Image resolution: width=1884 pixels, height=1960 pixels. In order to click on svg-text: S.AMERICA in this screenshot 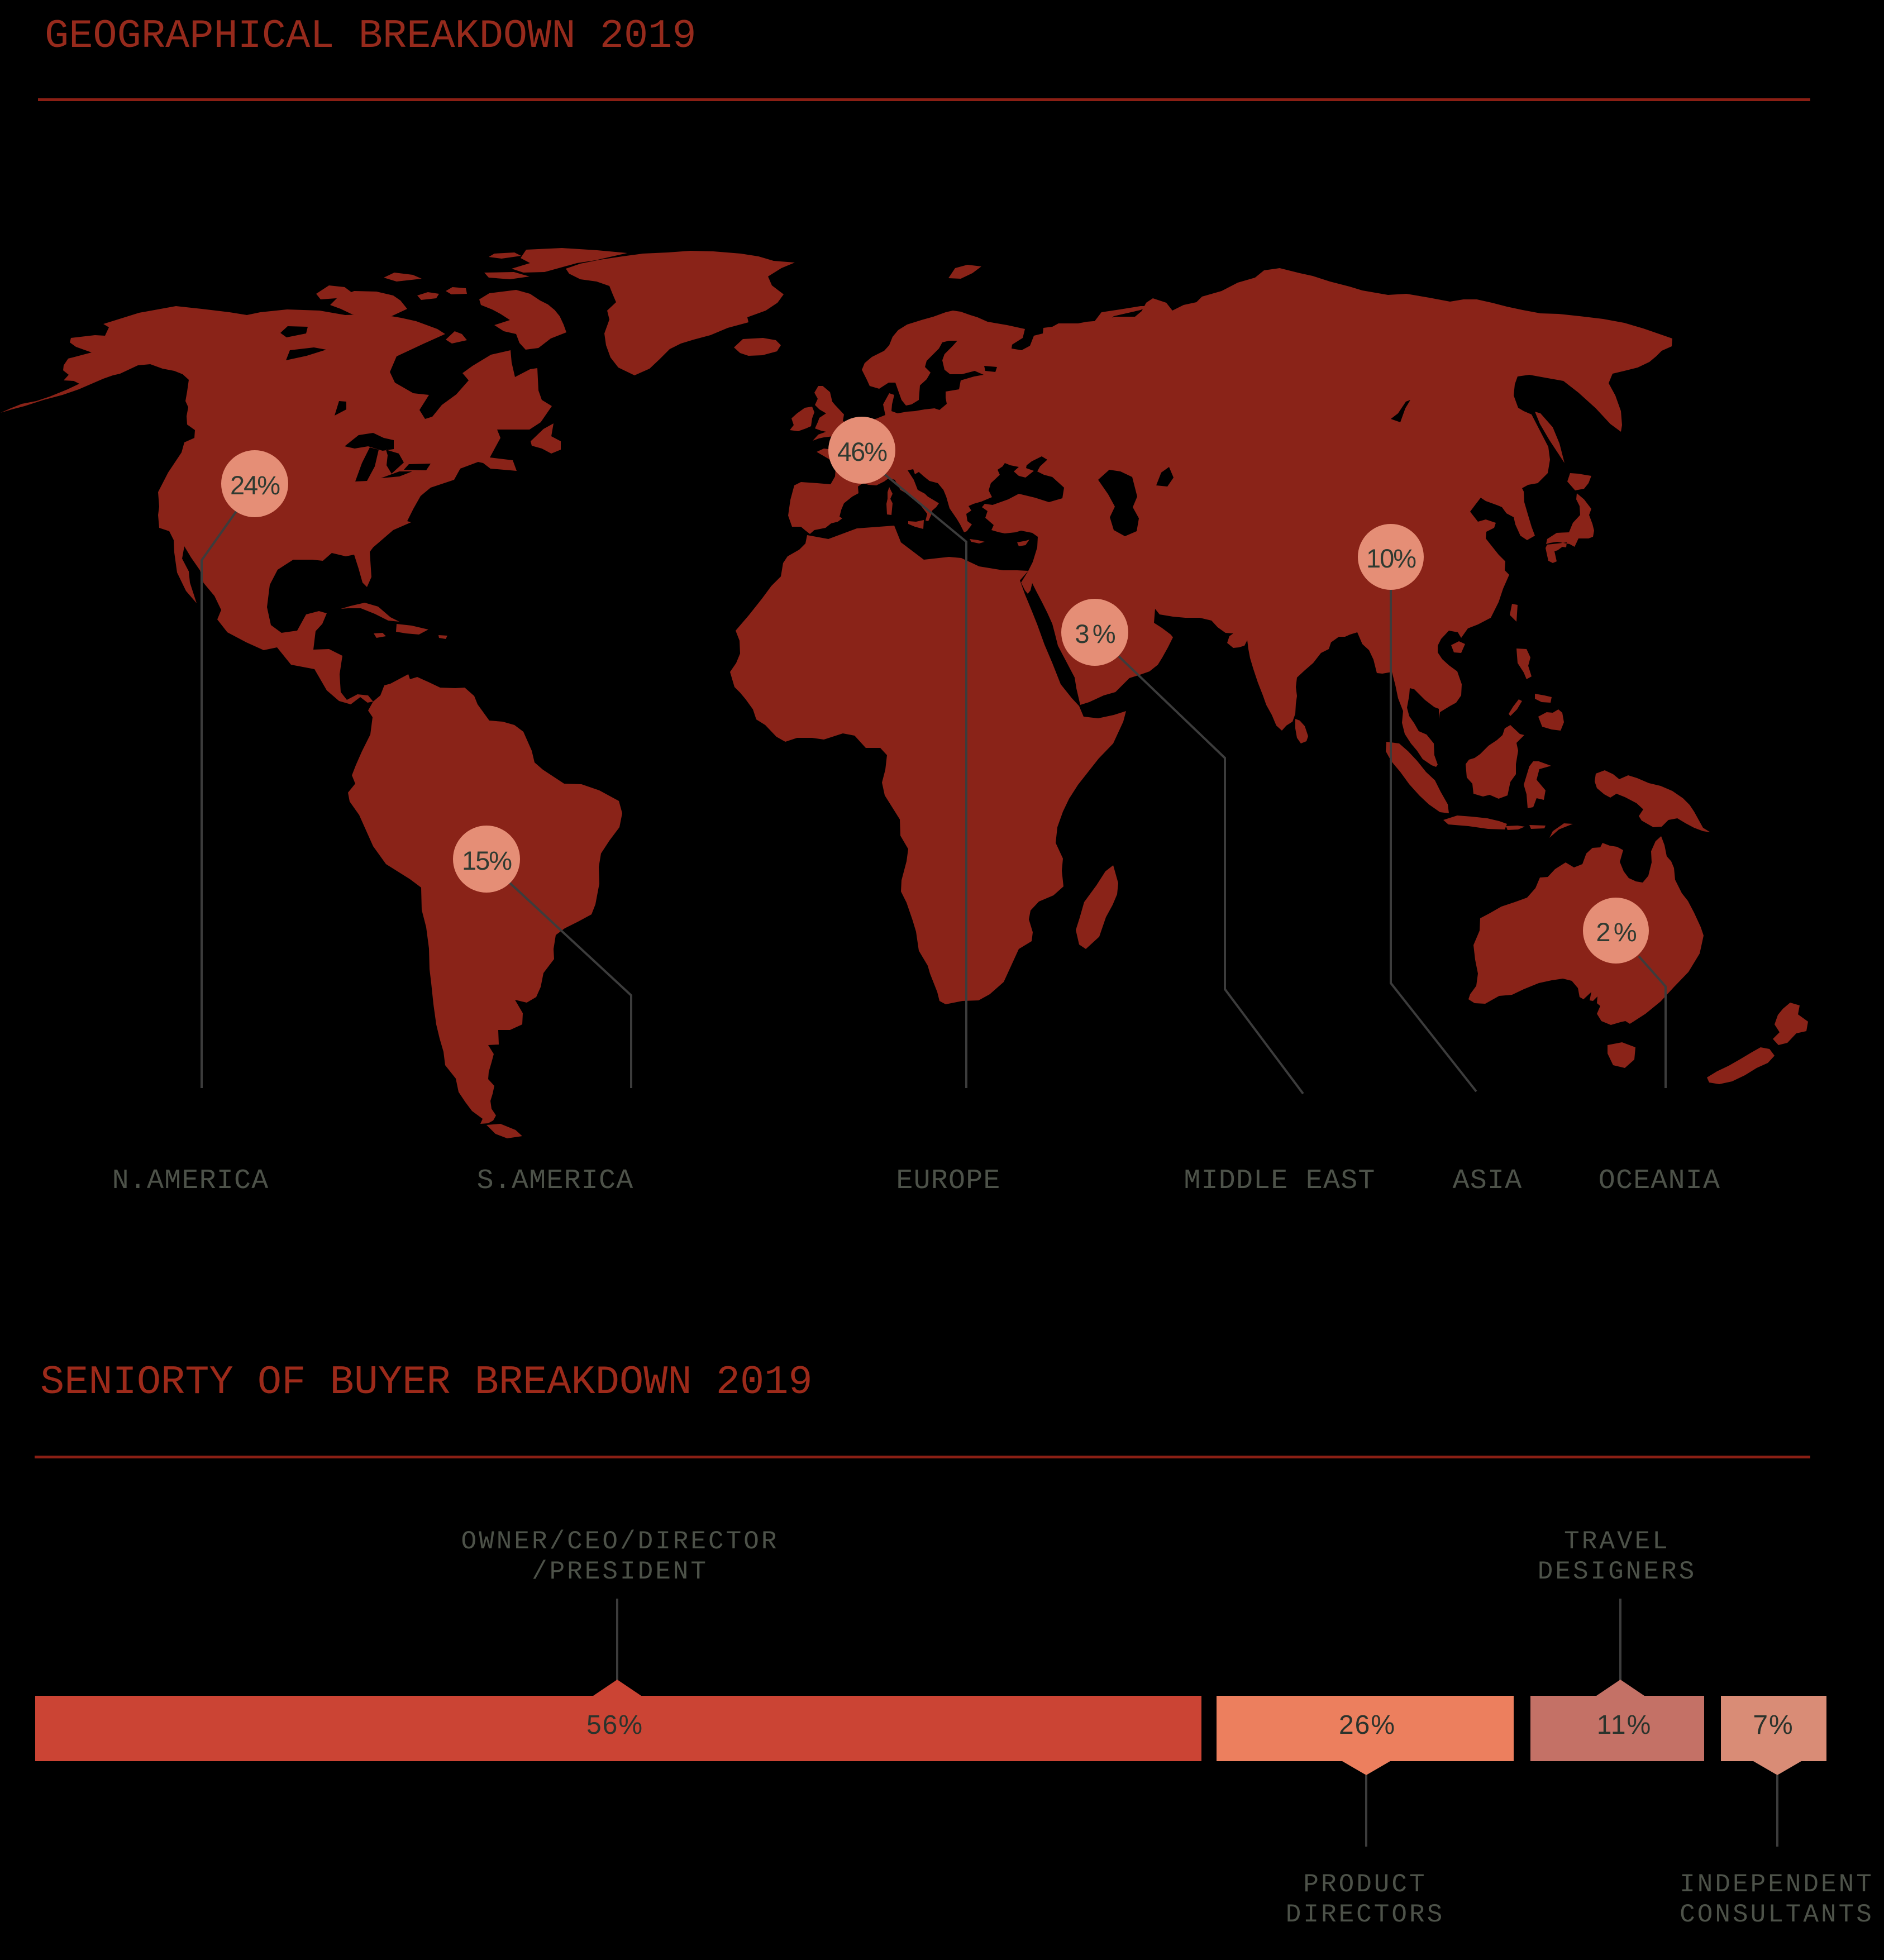, I will do `click(555, 1181)`.